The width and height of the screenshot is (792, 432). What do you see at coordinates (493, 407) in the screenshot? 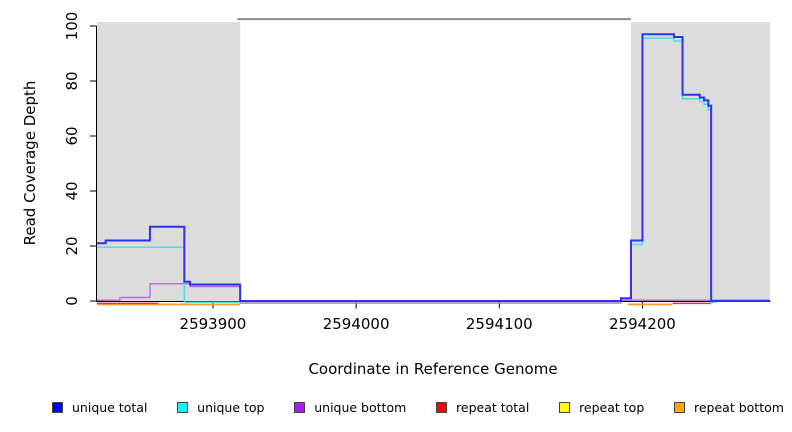
I see `legend-label: repeat total` at bounding box center [493, 407].